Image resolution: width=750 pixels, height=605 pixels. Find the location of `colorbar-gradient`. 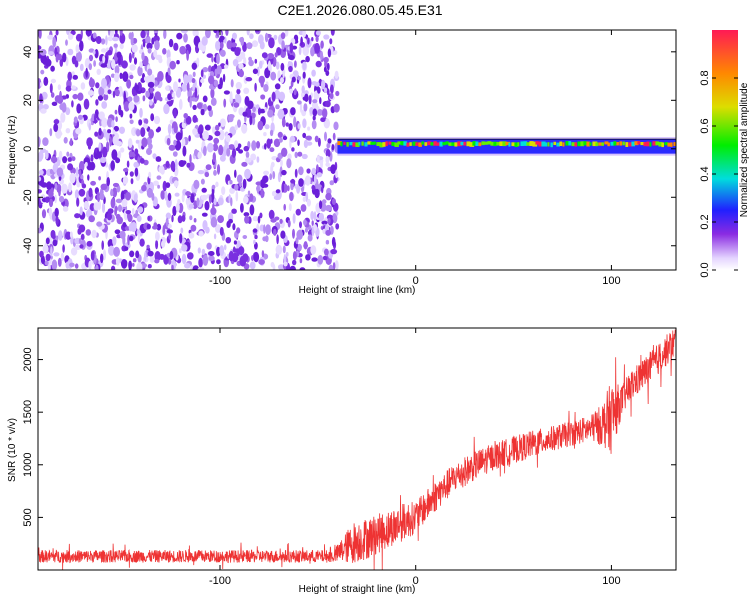

colorbar-gradient is located at coordinates (725, 150).